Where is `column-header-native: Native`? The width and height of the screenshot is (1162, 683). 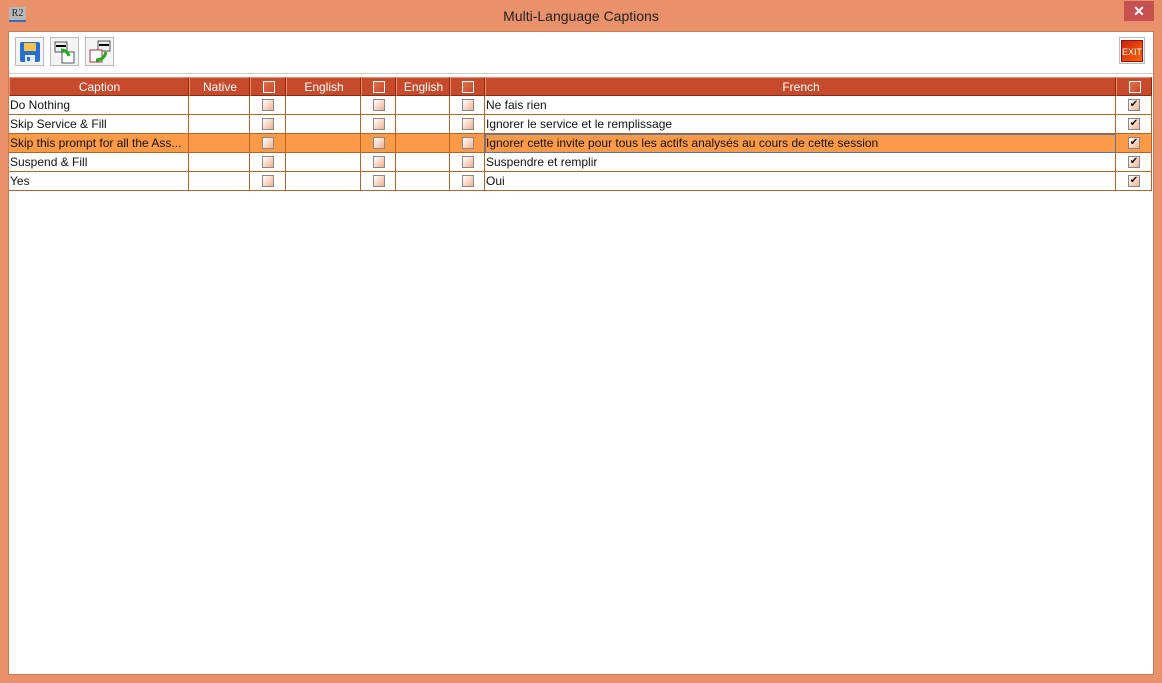
column-header-native: Native is located at coordinates (219, 86).